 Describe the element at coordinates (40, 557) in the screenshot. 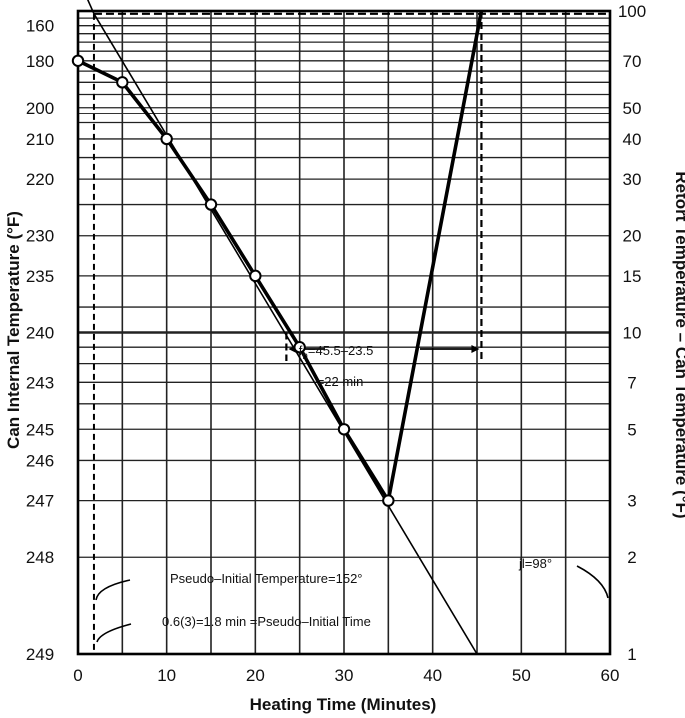

I see `left-tick-label: 248` at that location.